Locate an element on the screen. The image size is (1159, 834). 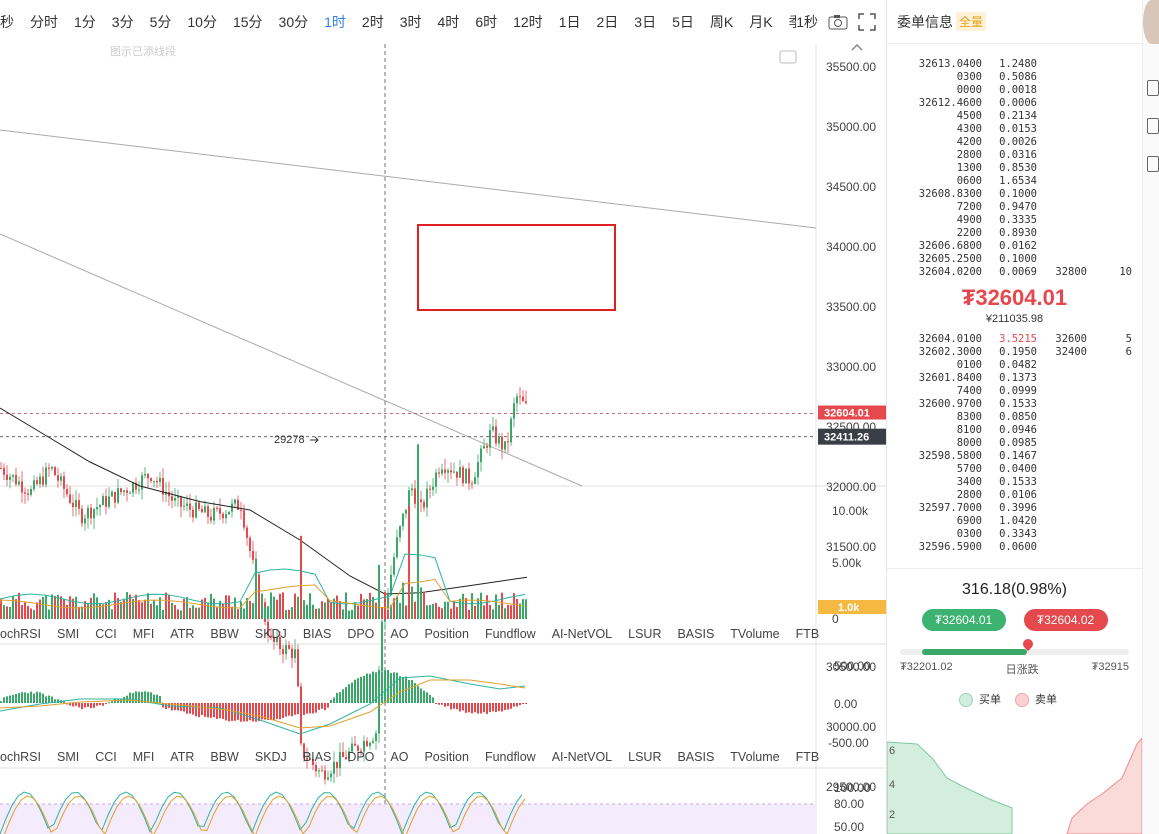
timeframe-17: 5日 is located at coordinates (683, 22).